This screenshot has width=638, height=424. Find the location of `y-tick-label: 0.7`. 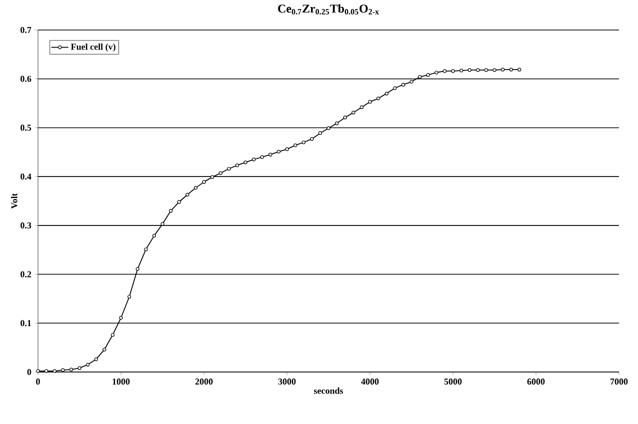

y-tick-label: 0.7 is located at coordinates (26, 30).